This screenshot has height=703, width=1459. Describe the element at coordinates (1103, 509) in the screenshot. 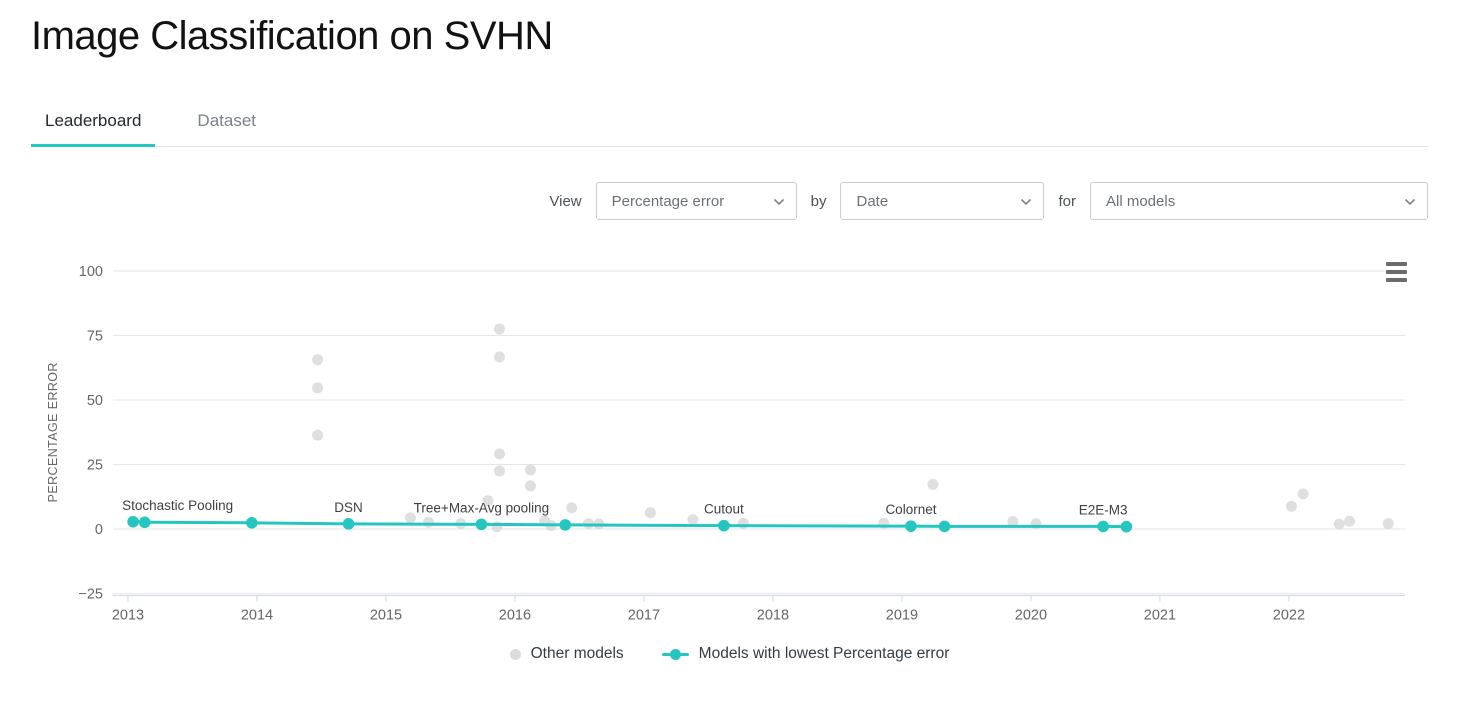

I see `model-annotation-label: E2E-M3` at that location.